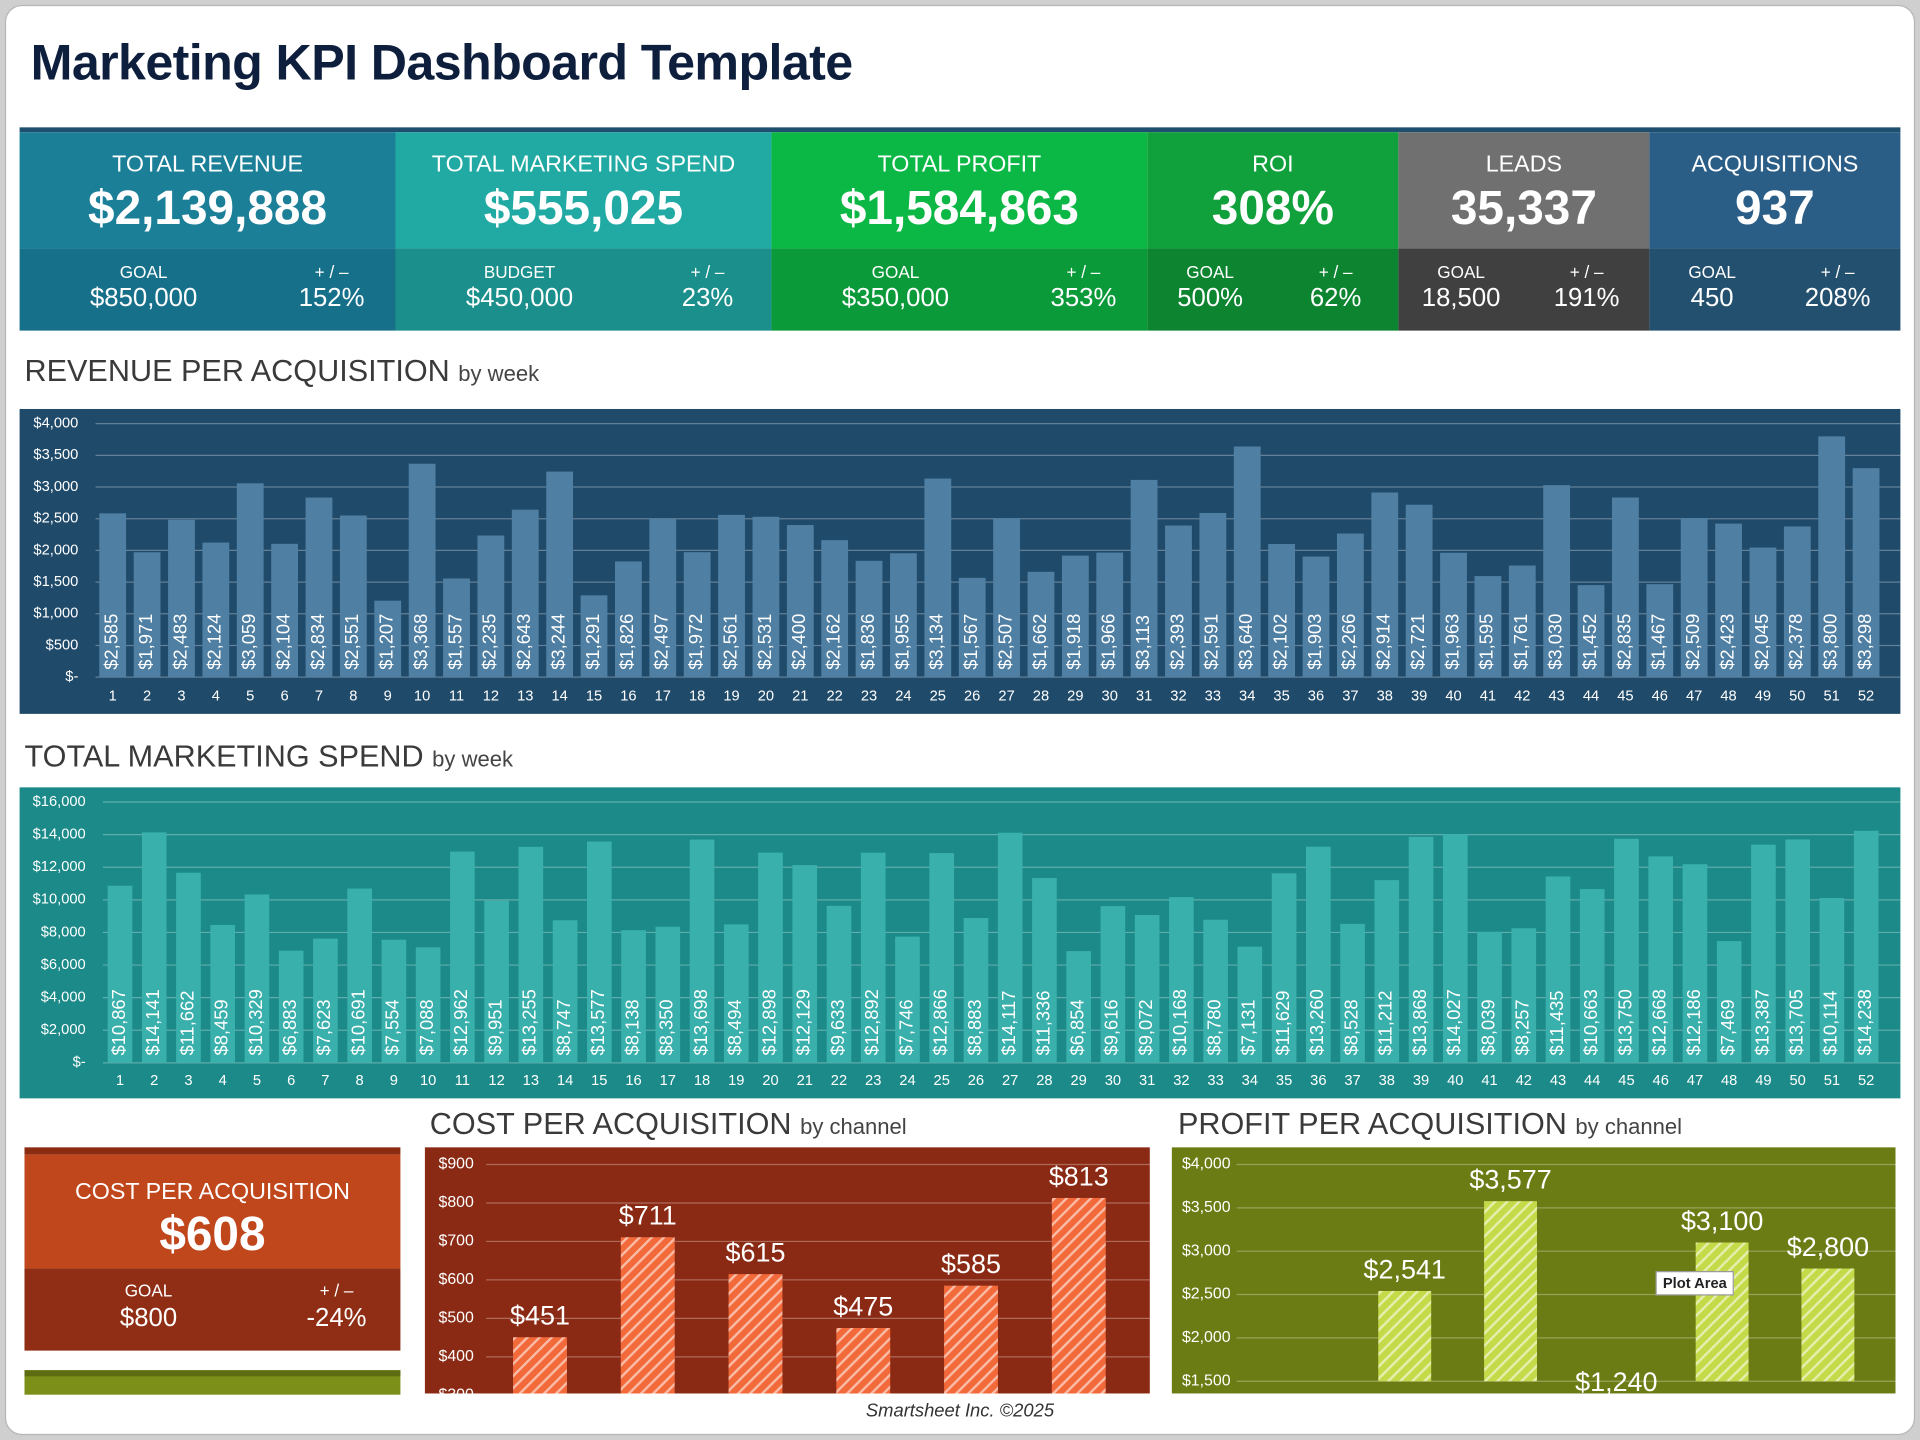  Describe the element at coordinates (212, 1382) in the screenshot. I see `green-strip` at that location.